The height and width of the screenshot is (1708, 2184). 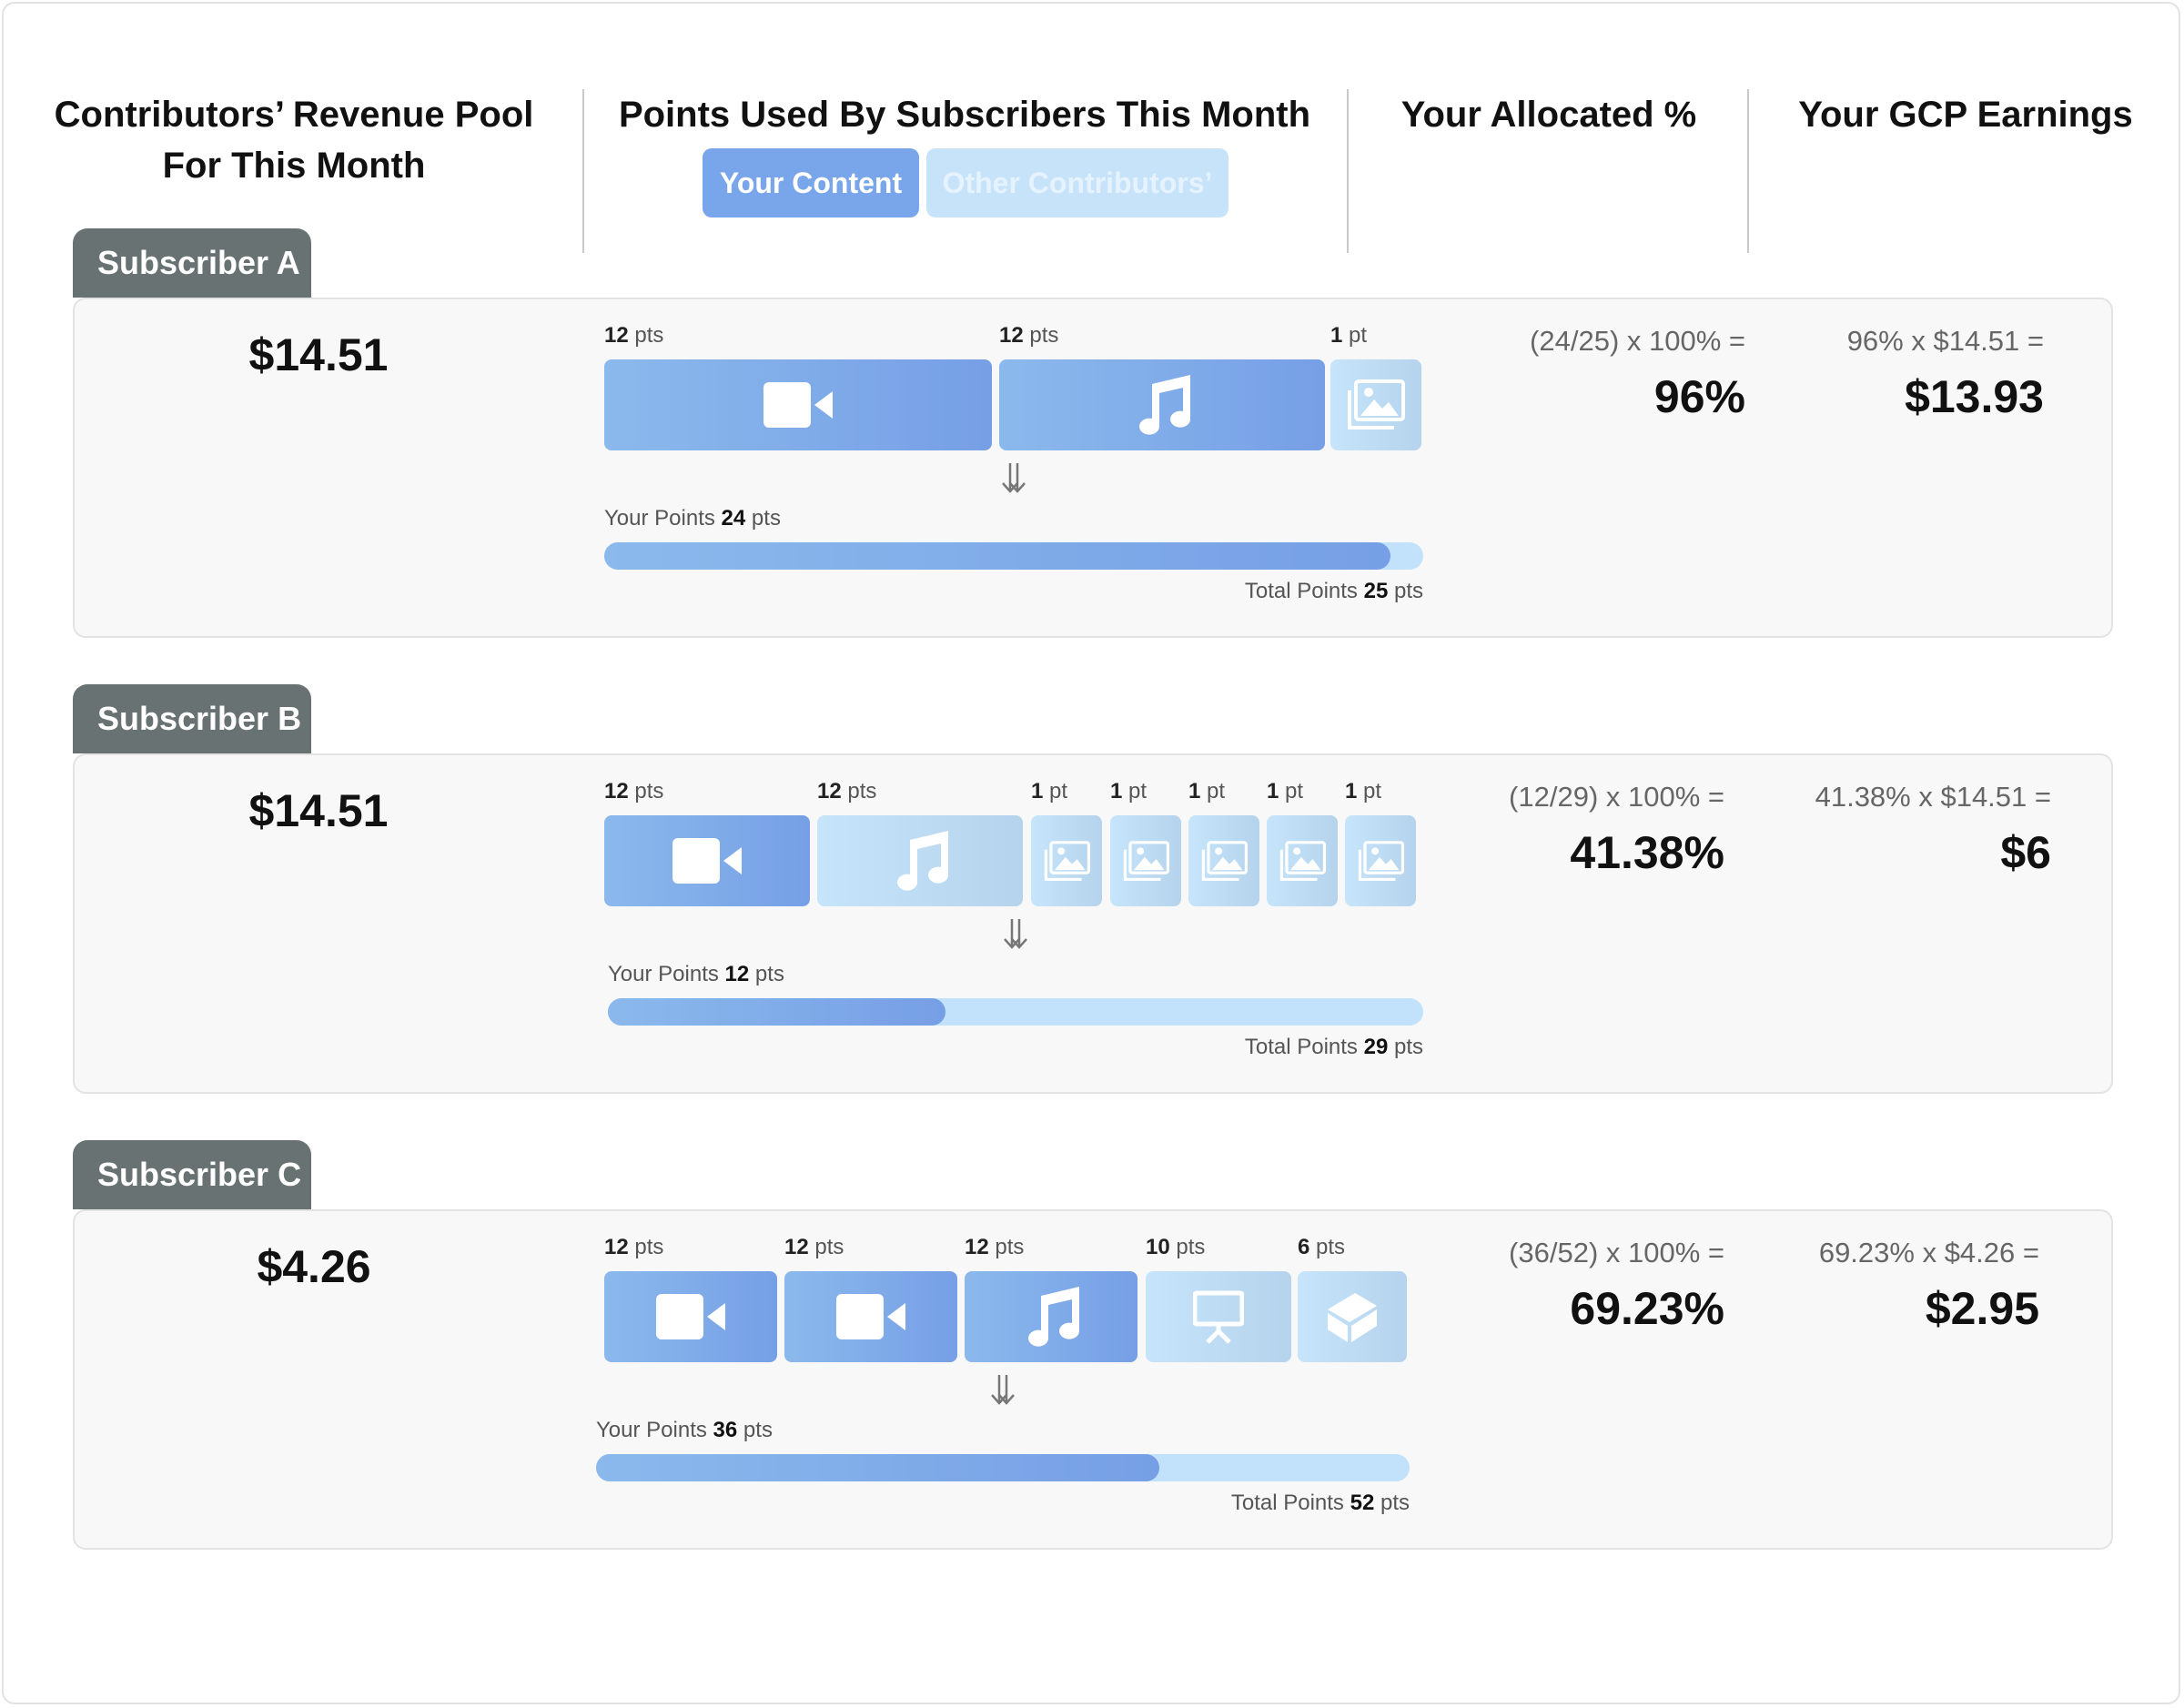 I want to click on points-value: 6, so click(x=1304, y=1247).